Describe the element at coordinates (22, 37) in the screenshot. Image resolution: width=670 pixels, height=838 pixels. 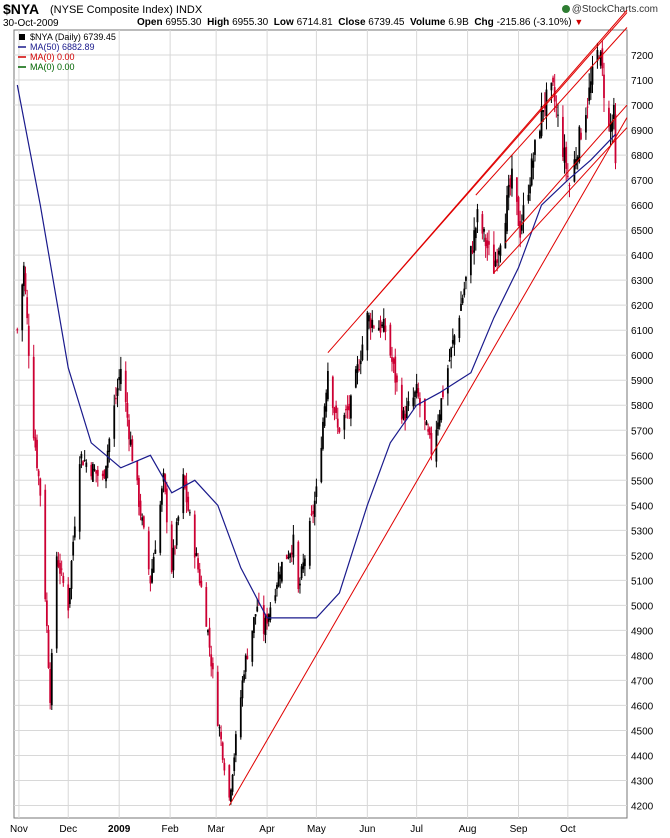
I see `legend-candle-icon` at that location.